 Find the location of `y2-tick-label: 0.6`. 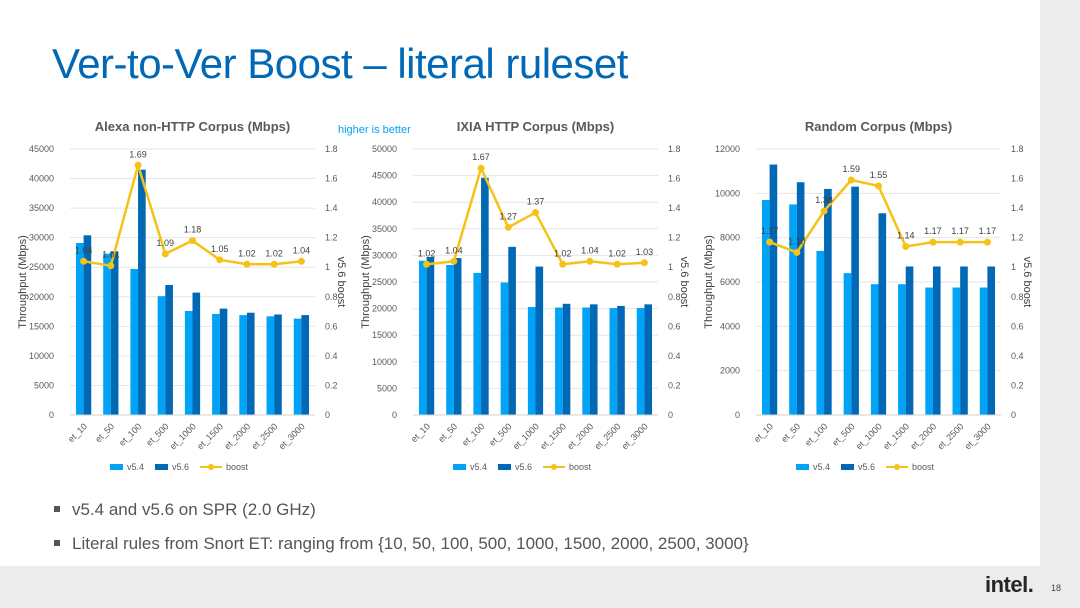

y2-tick-label: 0.6 is located at coordinates (331, 326).